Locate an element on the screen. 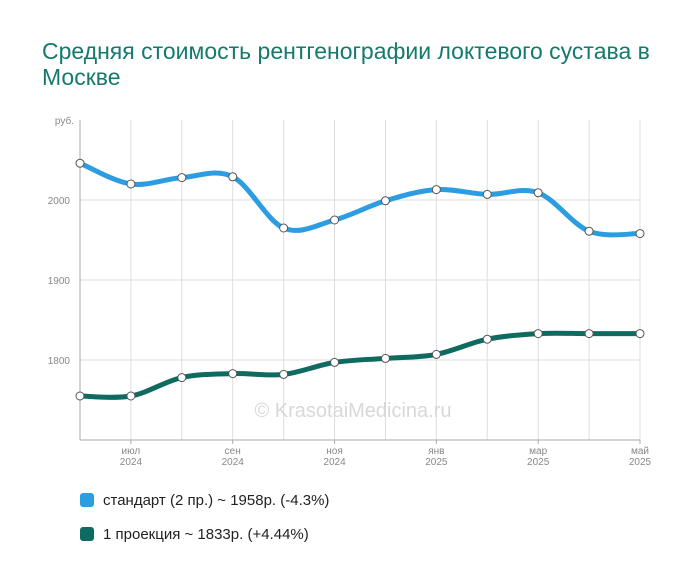 Image resolution: width=700 pixels, height=583 pixels. y-tick-label: 1900 is located at coordinates (59, 281).